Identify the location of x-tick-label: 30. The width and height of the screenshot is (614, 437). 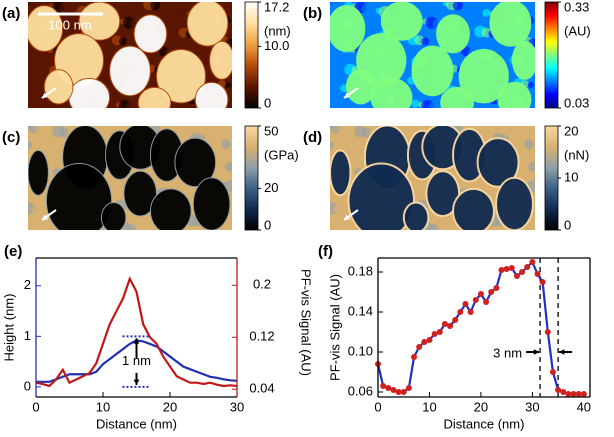
(237, 406).